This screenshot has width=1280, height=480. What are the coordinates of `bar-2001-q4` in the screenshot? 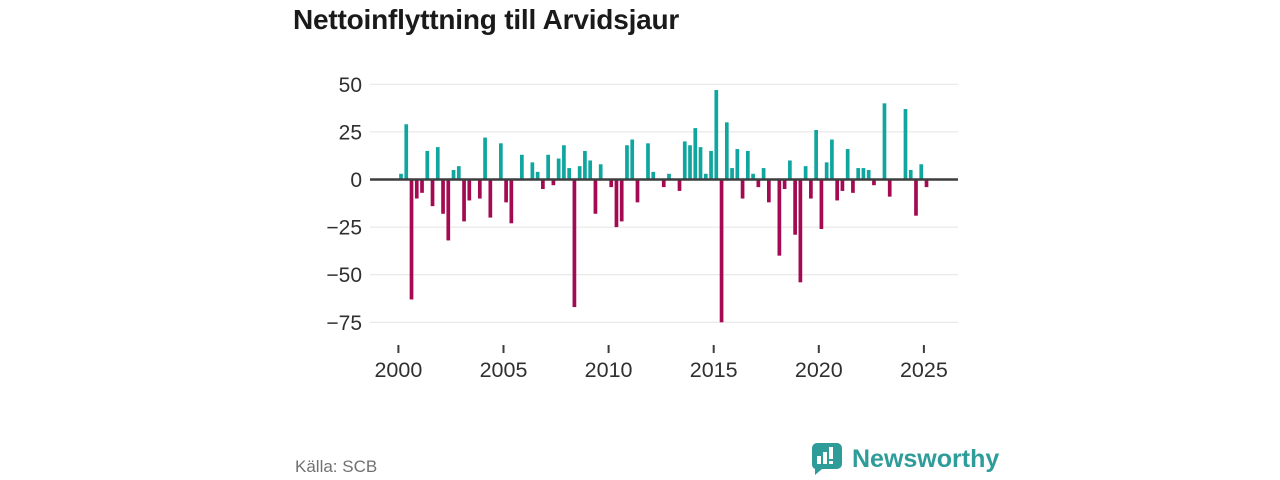 It's located at (437, 163).